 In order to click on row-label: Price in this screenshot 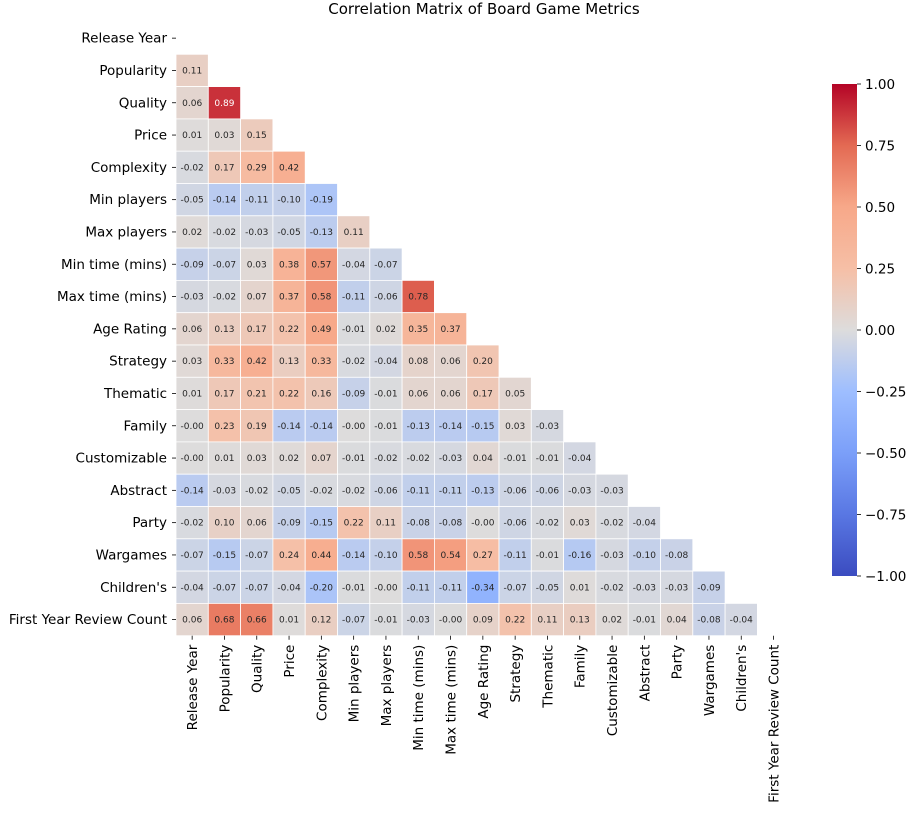, I will do `click(150, 136)`.